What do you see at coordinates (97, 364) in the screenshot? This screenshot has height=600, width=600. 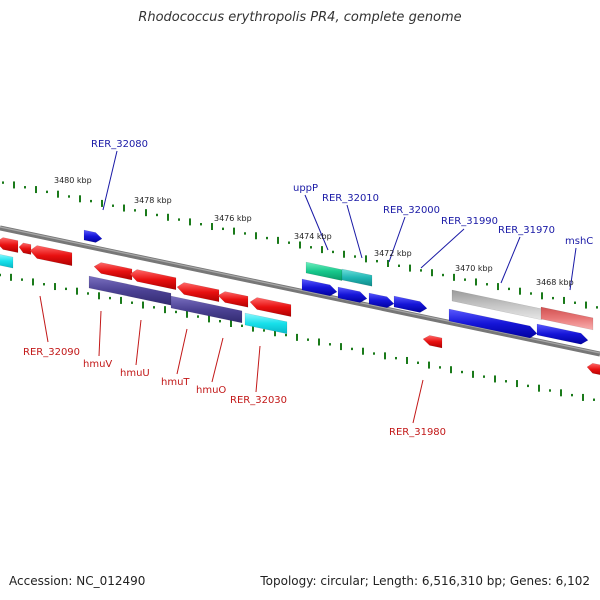 I see `gene-label-hmuv: hmuV` at bounding box center [97, 364].